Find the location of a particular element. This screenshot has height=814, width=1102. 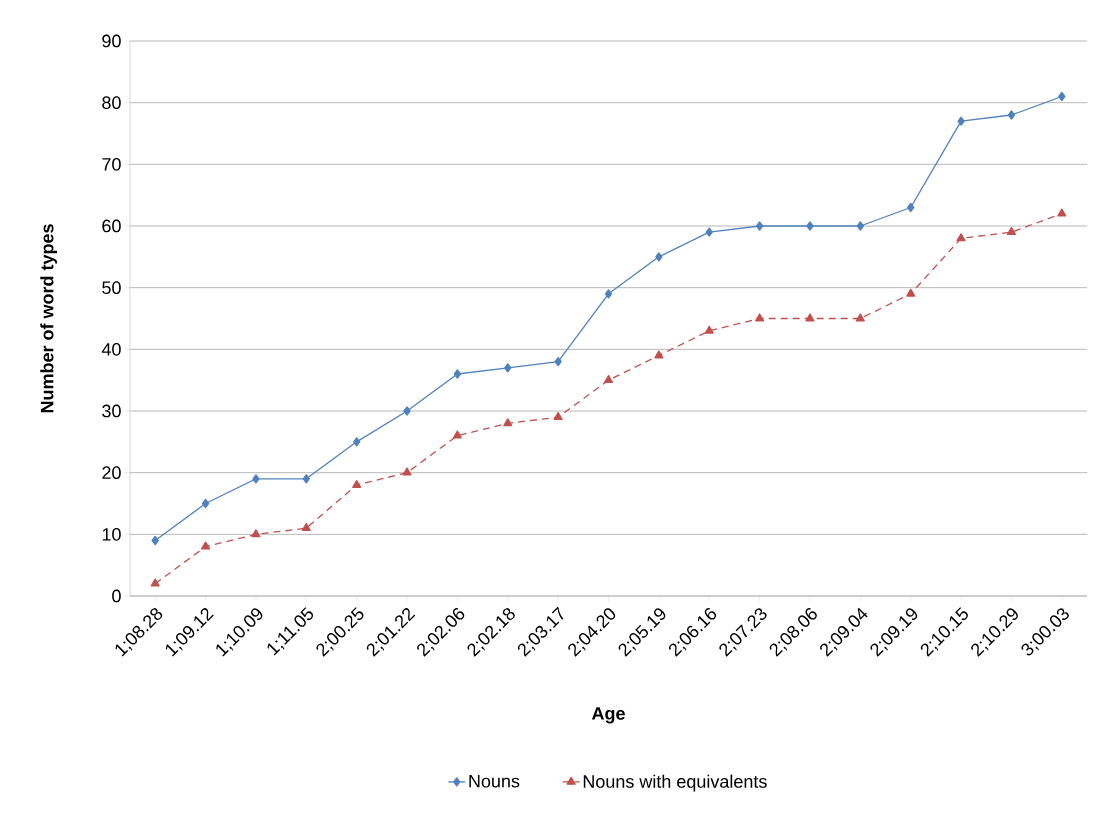

y-axis-title: Number of word types is located at coordinates (49, 318).